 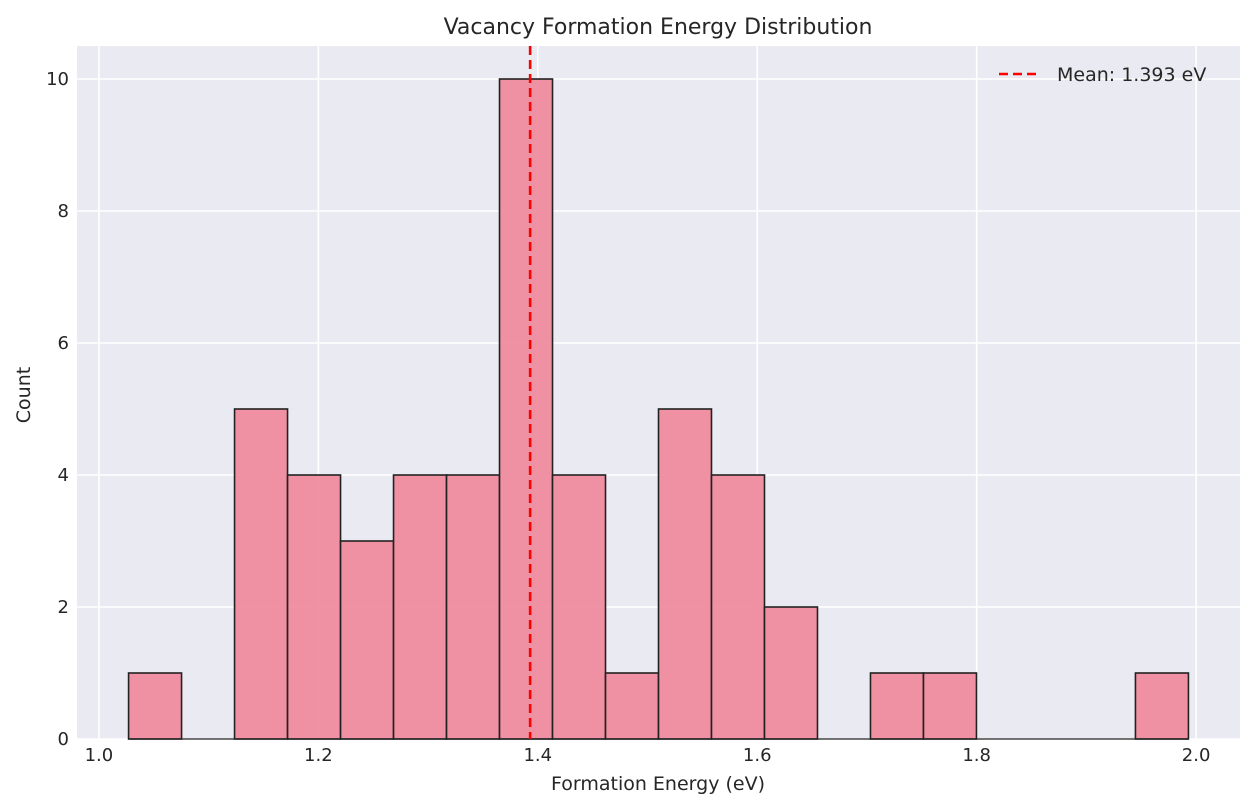 I want to click on x-tick-label: 2.0, so click(x=1196, y=755).